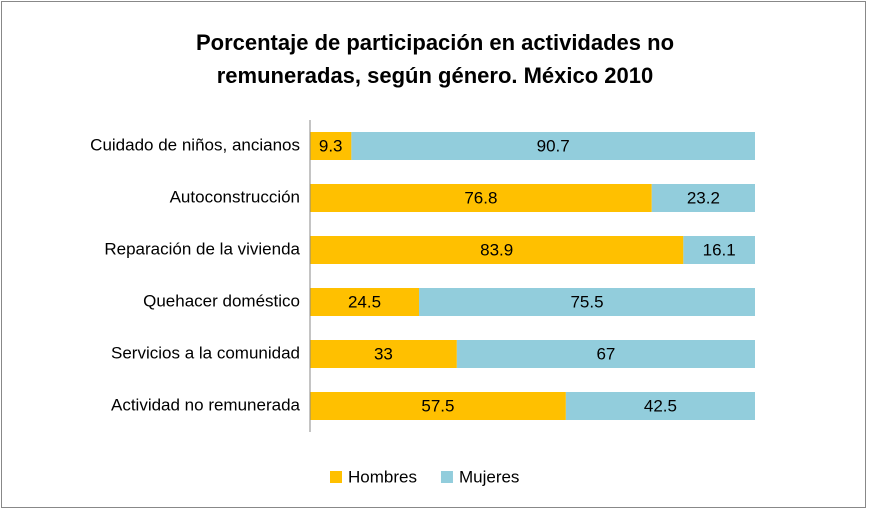 Image resolution: width=871 pixels, height=512 pixels. I want to click on legend-label: Mujeres, so click(489, 476).